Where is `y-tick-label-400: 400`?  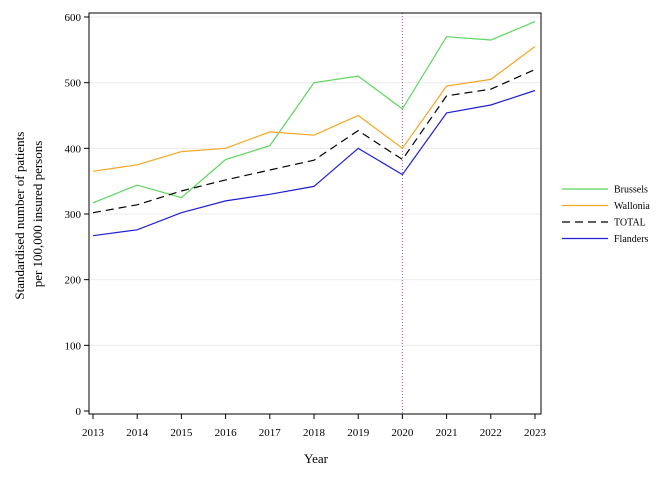 y-tick-label-400: 400 is located at coordinates (73, 149).